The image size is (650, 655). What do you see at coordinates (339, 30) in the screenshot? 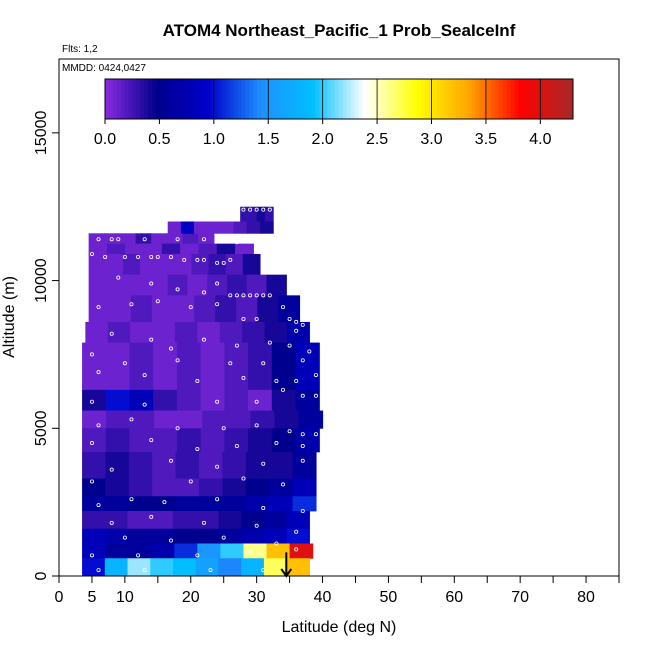
I see `chart-title: ATOM4 Northeast_Pacific_1 Prob_SeaIceInf` at bounding box center [339, 30].